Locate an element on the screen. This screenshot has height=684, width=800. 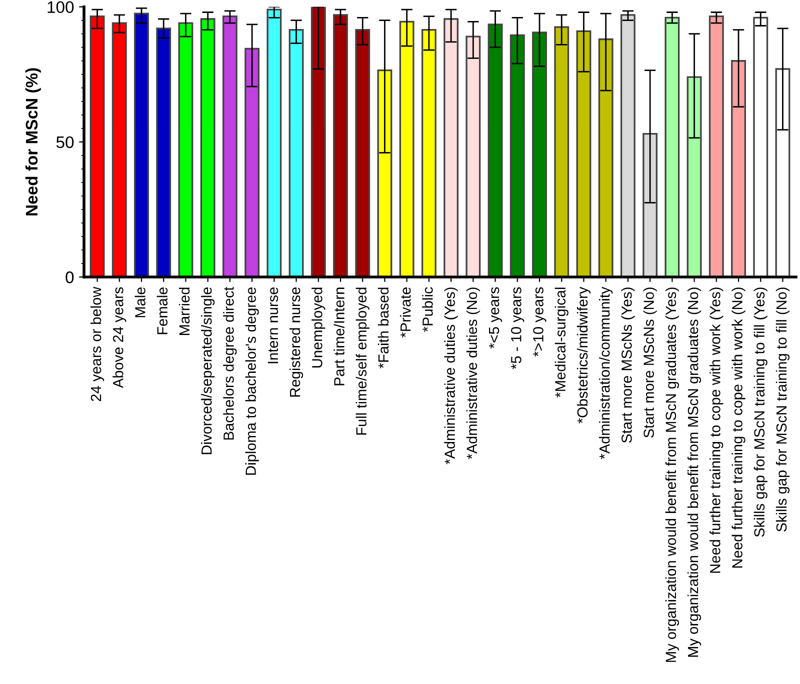
x-tick-label: *Medical-surgical is located at coordinates (561, 343).